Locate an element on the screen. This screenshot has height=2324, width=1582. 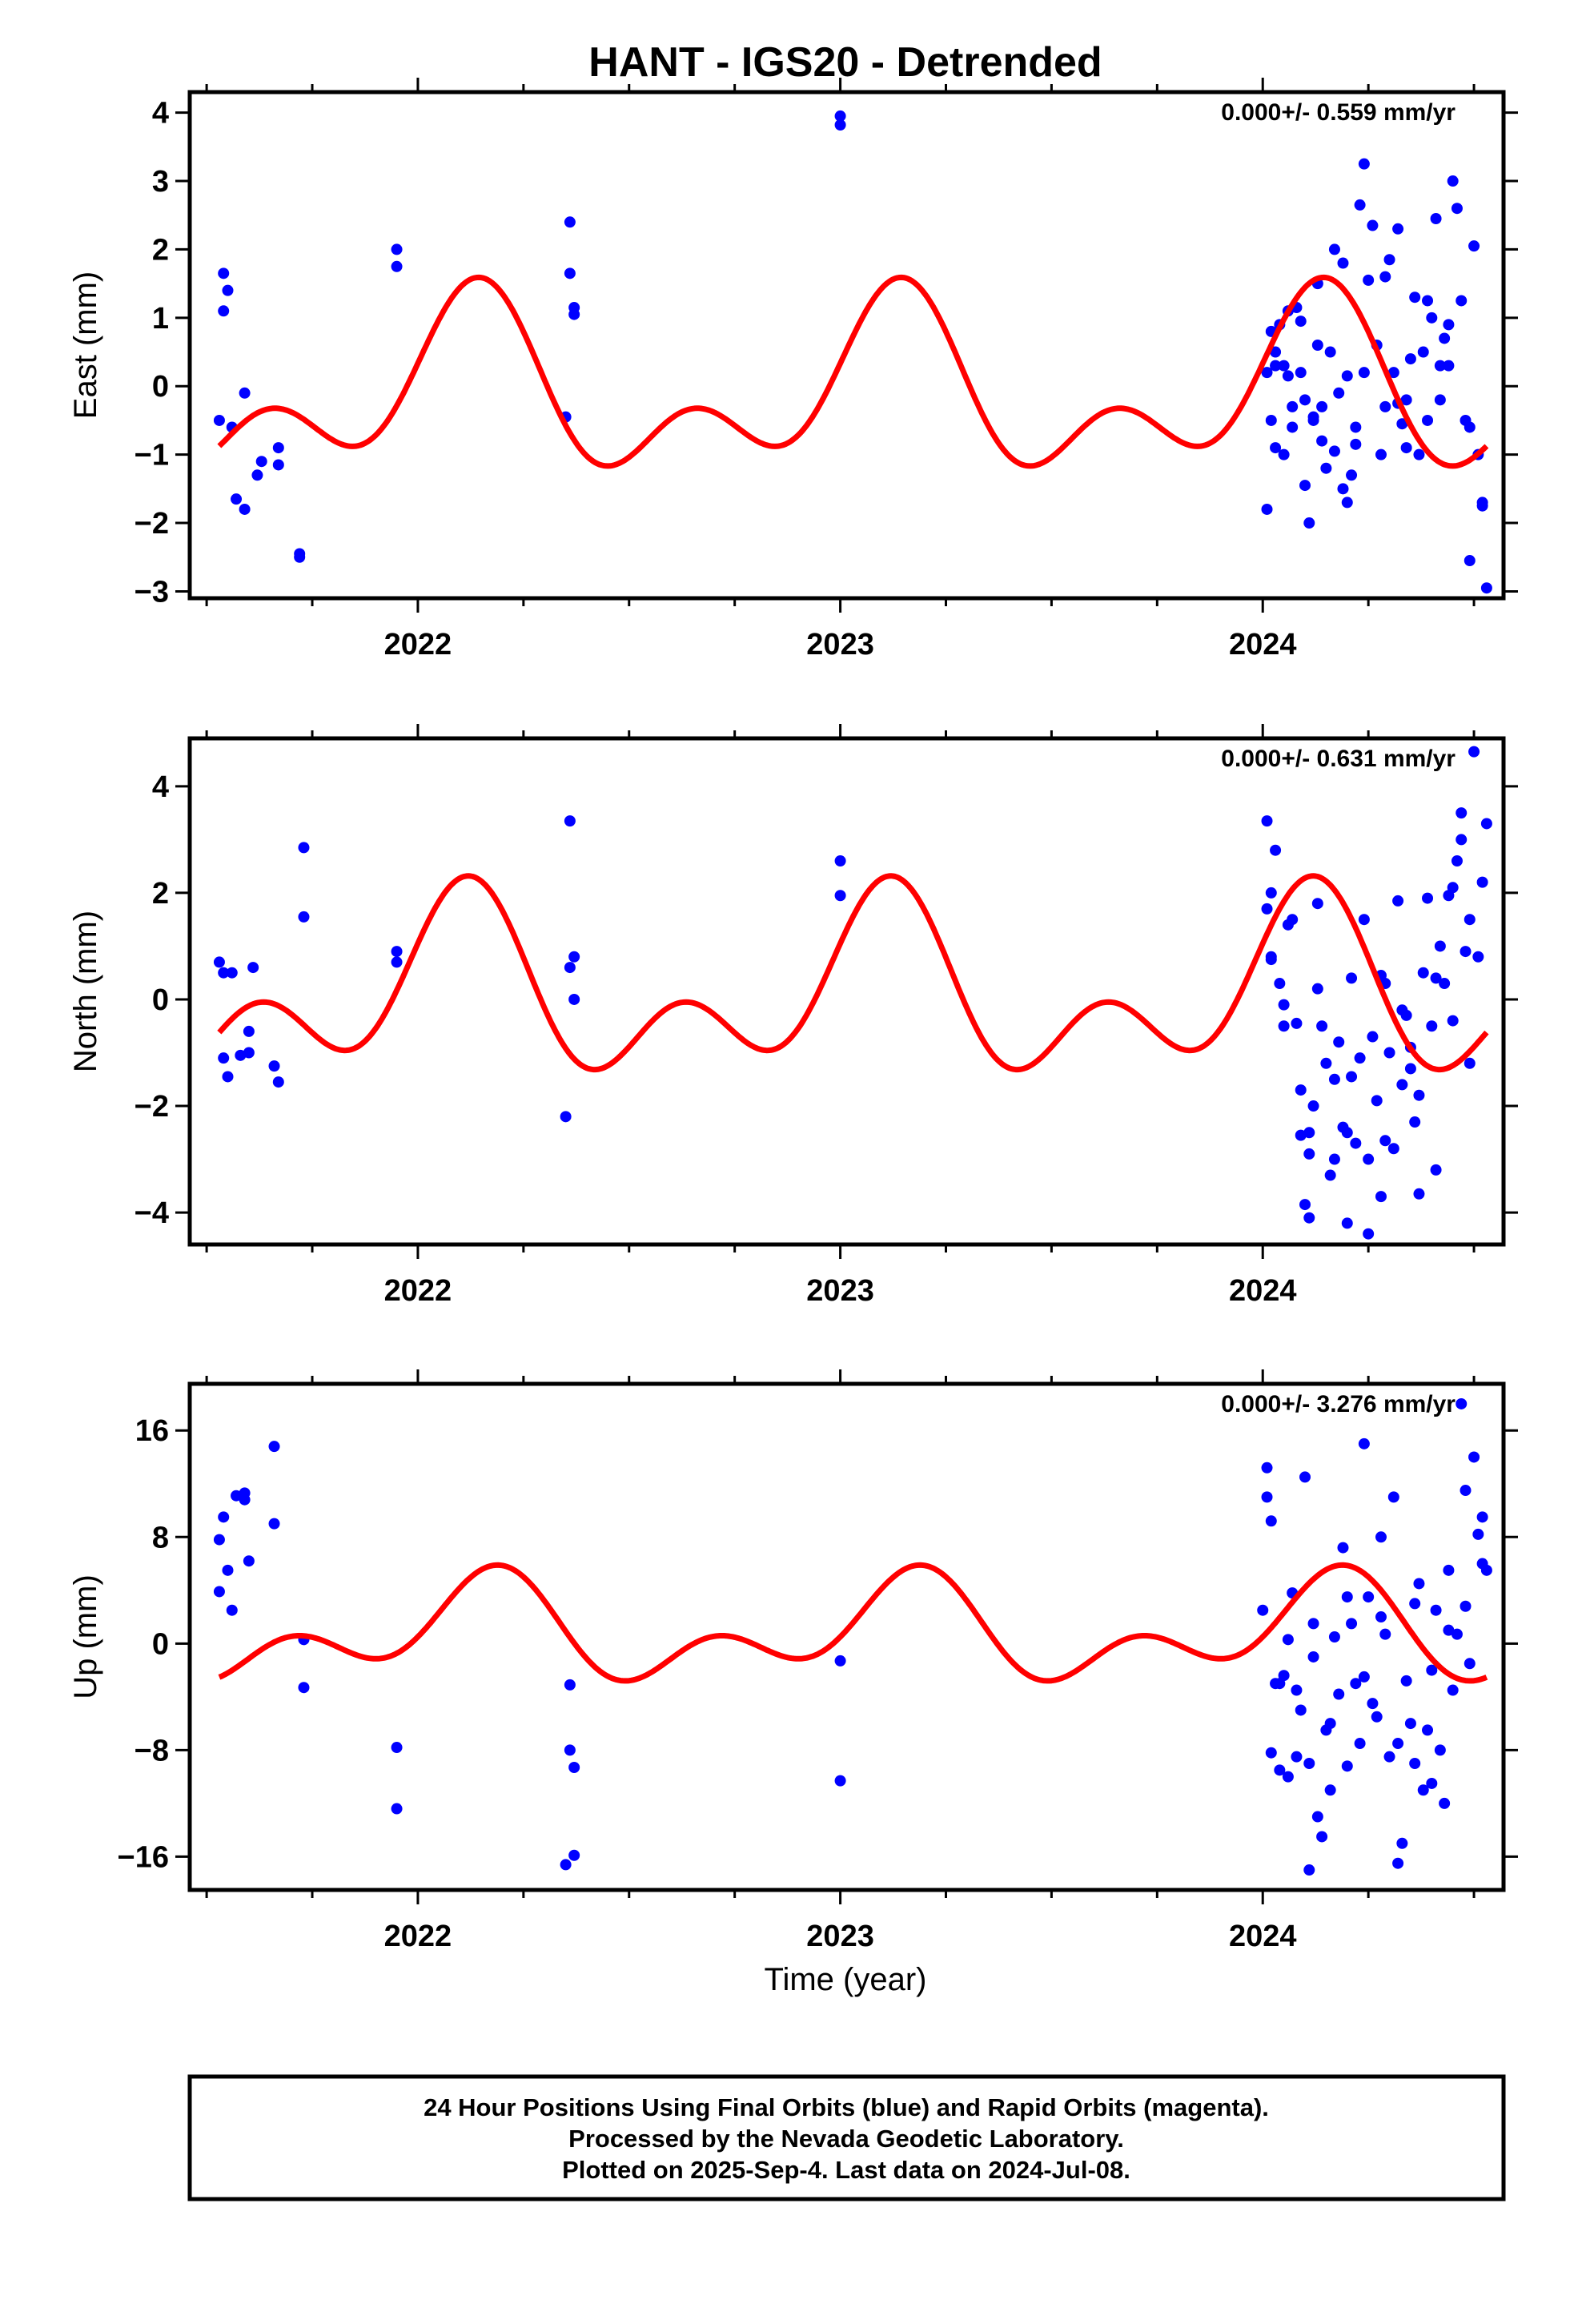
north-y-tick-label: −4 is located at coordinates (152, 1213).